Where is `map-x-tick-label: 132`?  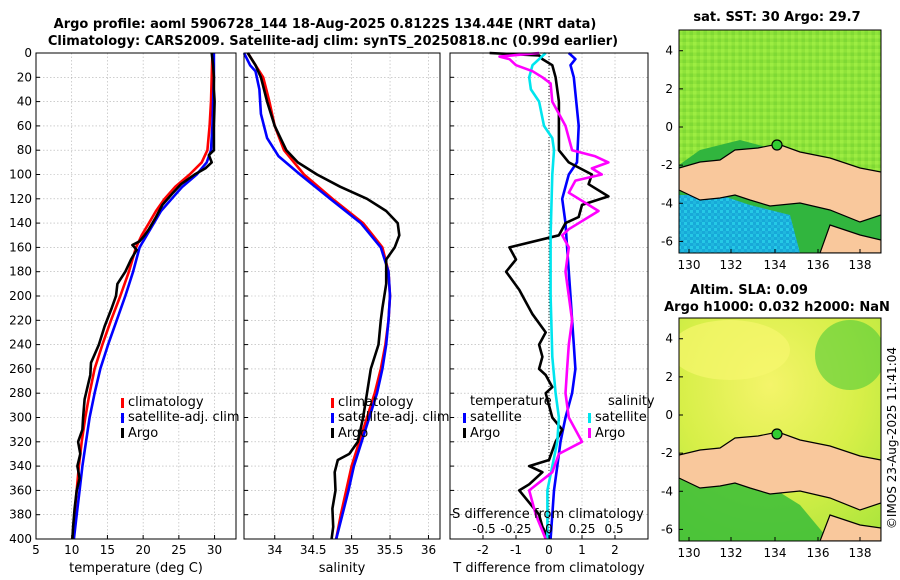 map-x-tick-label: 132 is located at coordinates (731, 265).